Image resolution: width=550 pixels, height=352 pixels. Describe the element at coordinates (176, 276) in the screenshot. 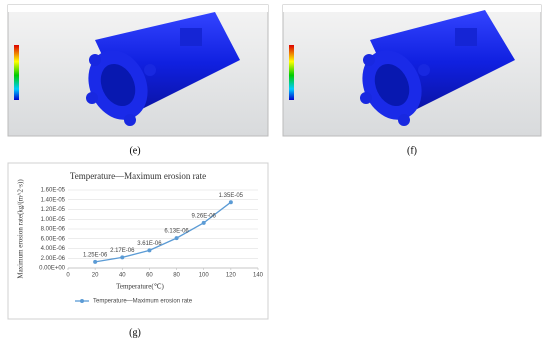

I see `x-tick-label: 80` at that location.